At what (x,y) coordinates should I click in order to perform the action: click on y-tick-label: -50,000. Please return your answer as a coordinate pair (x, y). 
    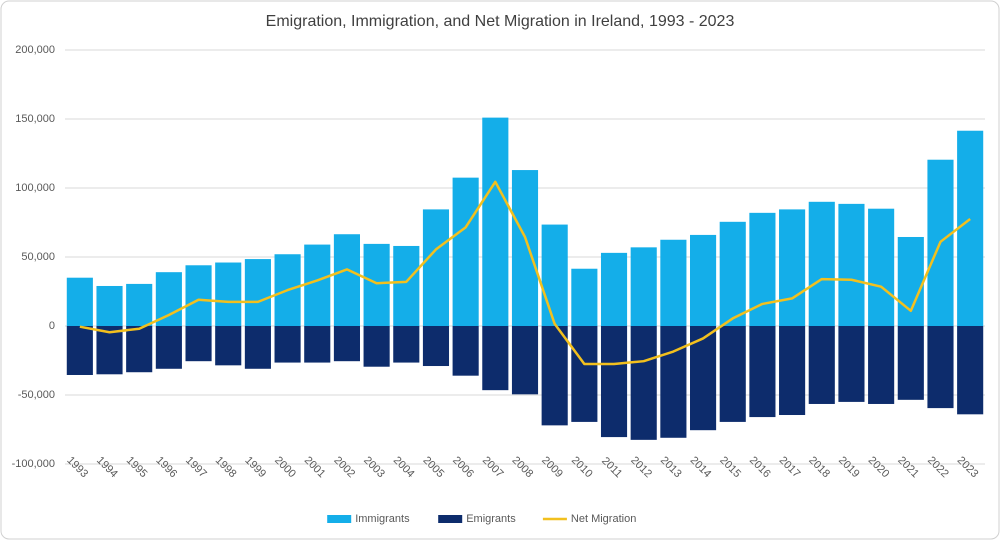
    Looking at the image, I should click on (36, 395).